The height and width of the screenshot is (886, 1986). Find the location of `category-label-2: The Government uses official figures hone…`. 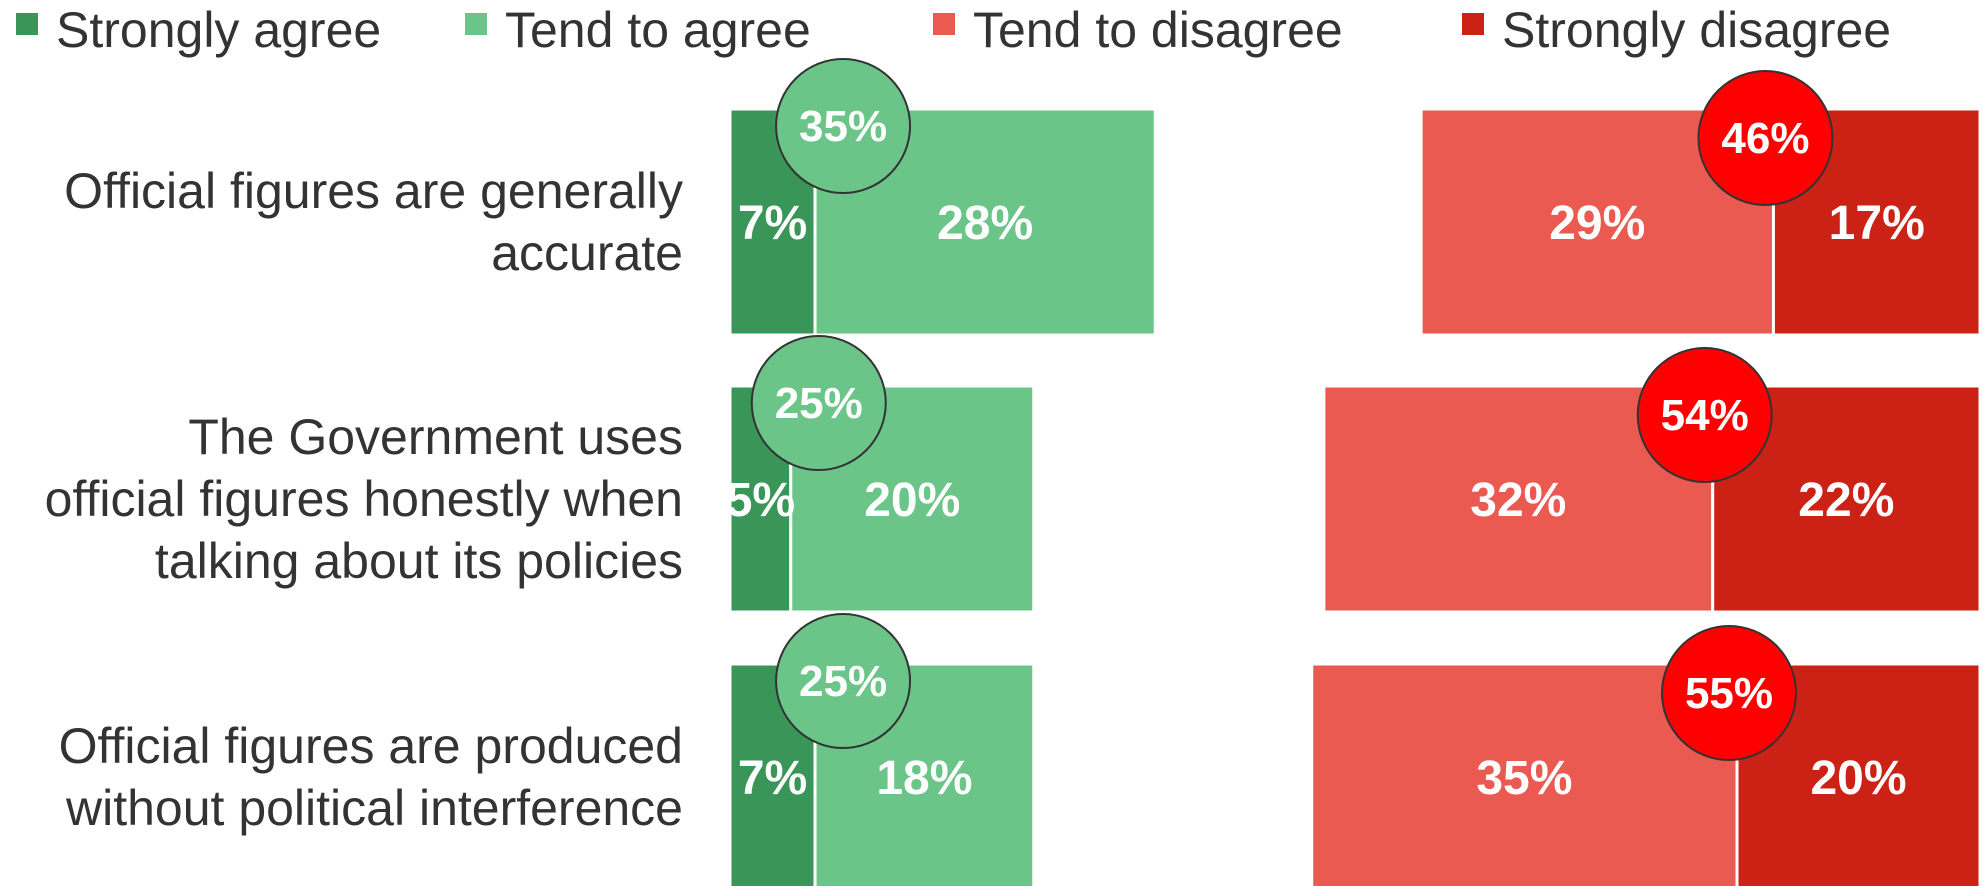

category-label-2: The Government uses official figures hone… is located at coordinates (364, 499).